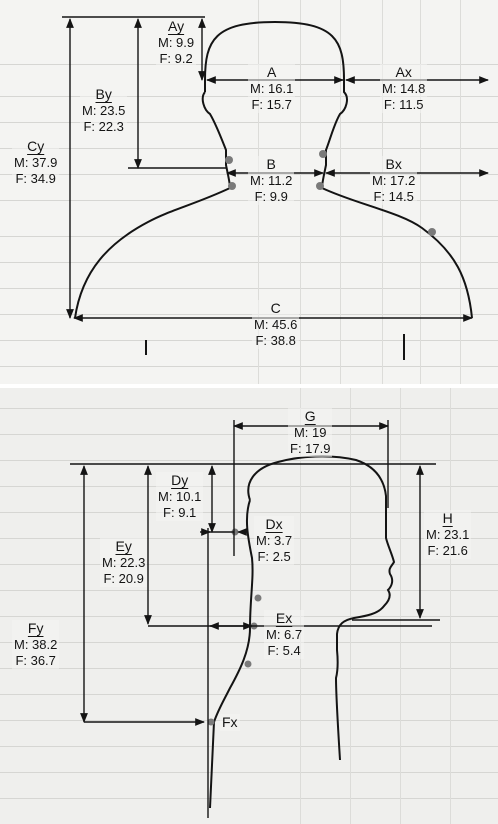 This screenshot has height=824, width=498. Describe the element at coordinates (274, 524) in the screenshot. I see `measurement-name: Dx` at that location.